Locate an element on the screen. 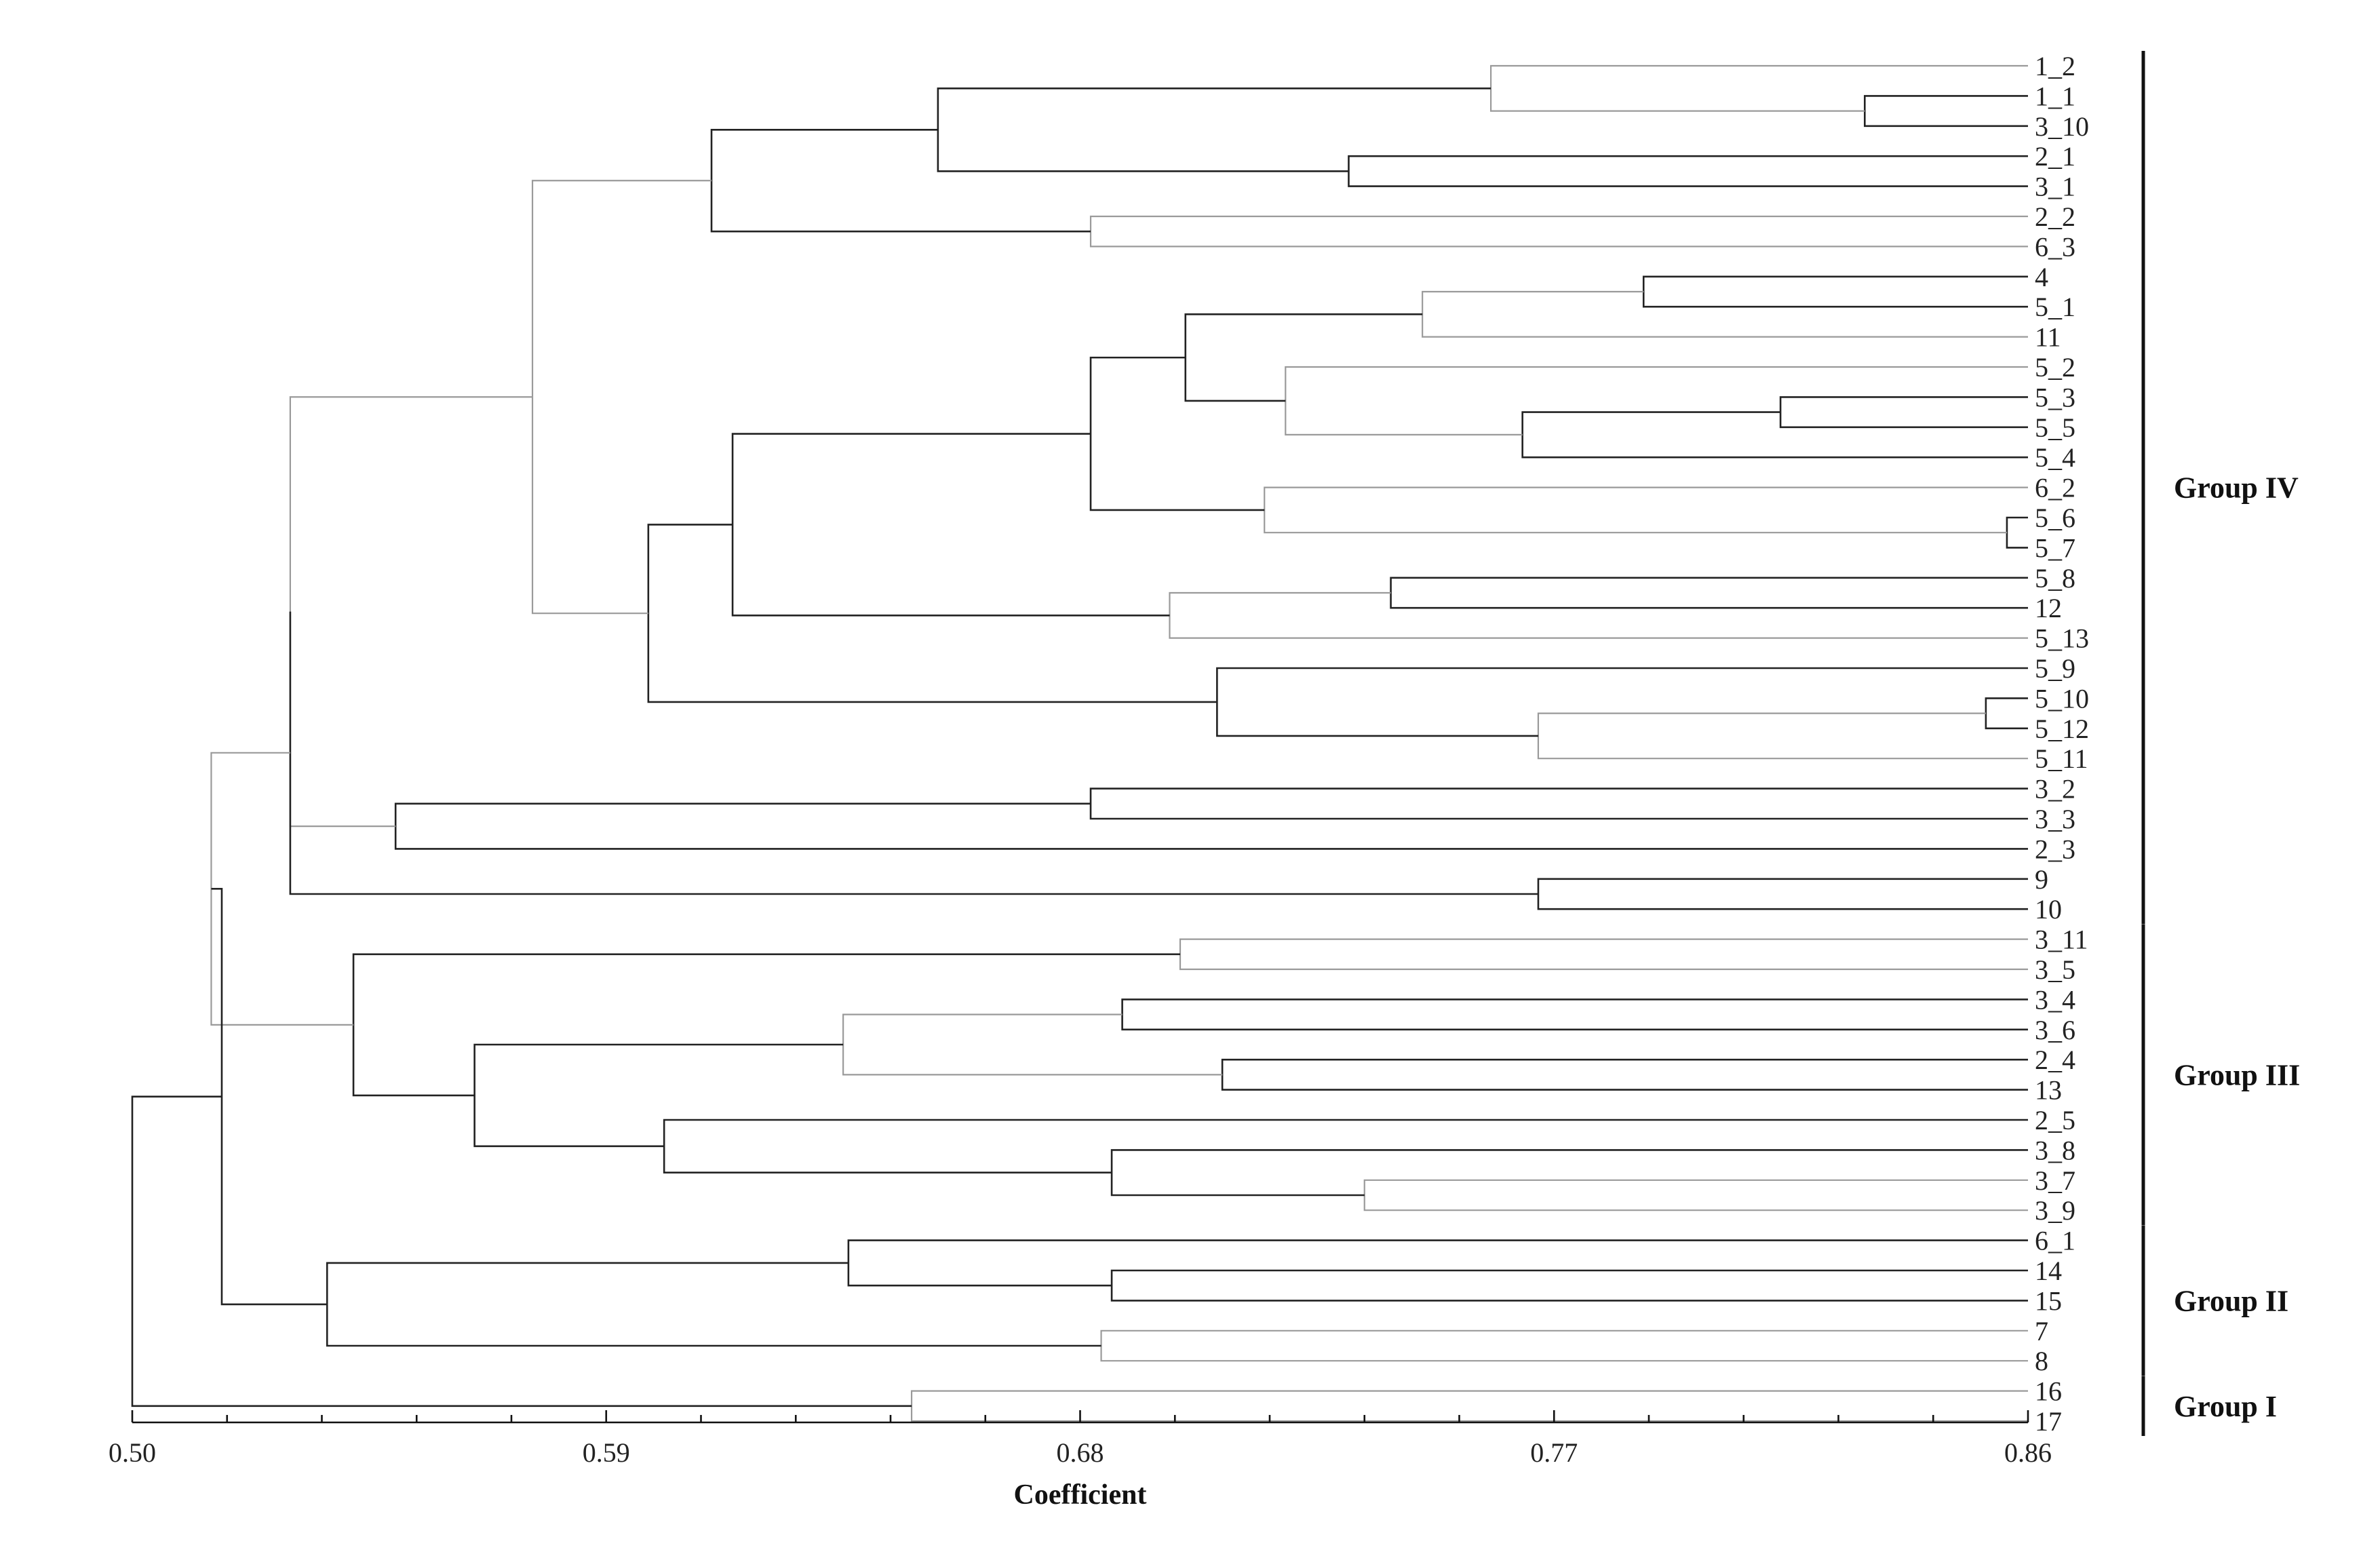  leaf-label: 16 is located at coordinates (2048, 1391).